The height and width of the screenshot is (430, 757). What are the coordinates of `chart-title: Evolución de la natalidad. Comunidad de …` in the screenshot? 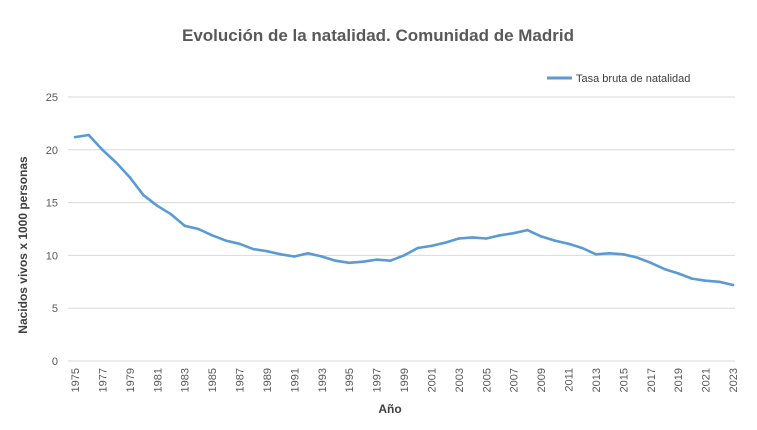 It's located at (378, 35).